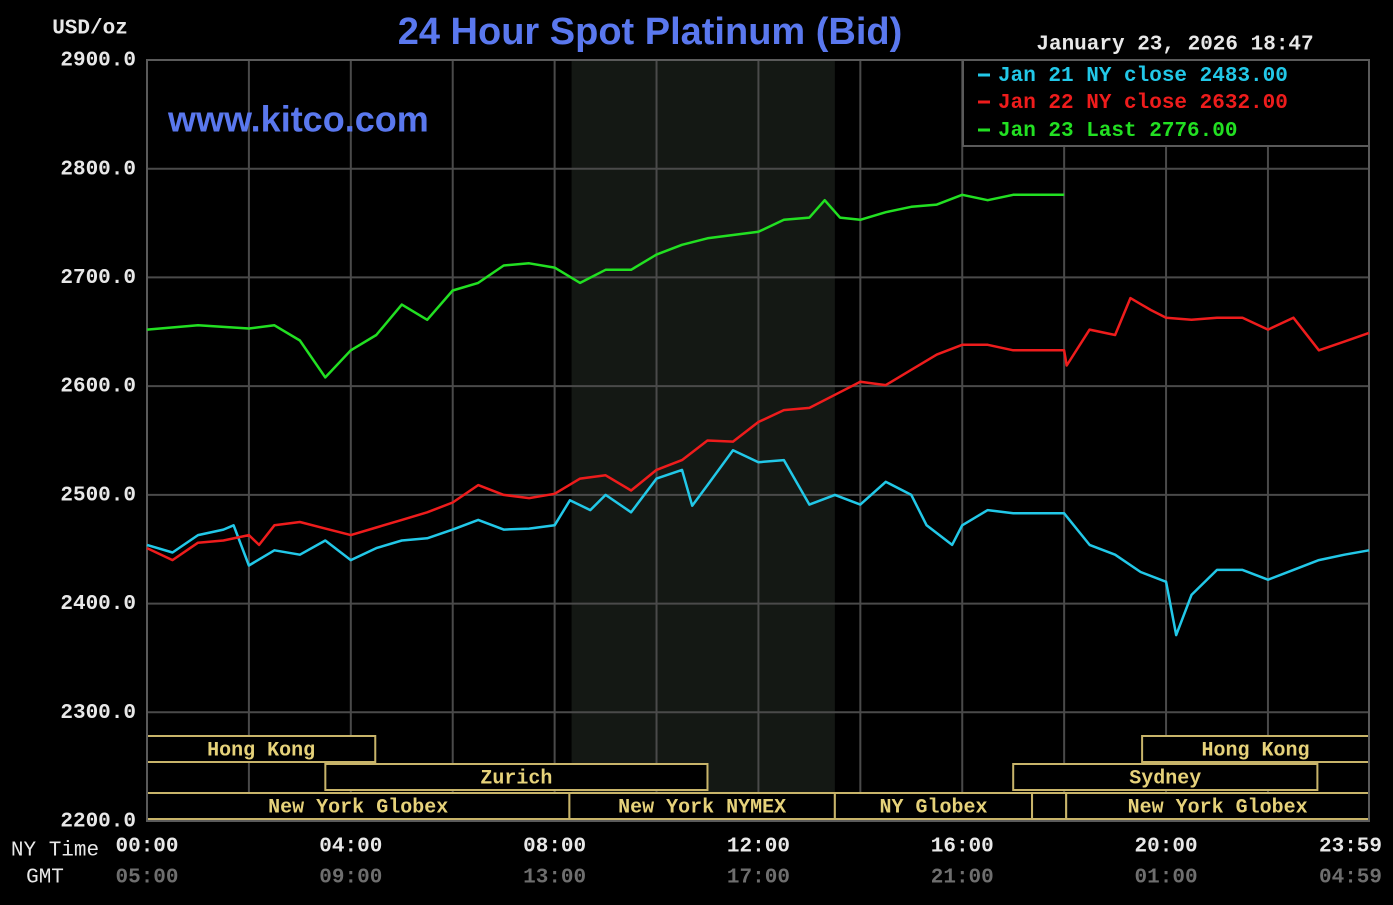 Image resolution: width=1393 pixels, height=905 pixels. I want to click on legend-entry: Jan 21 NY close 2483.00, so click(1143, 76).